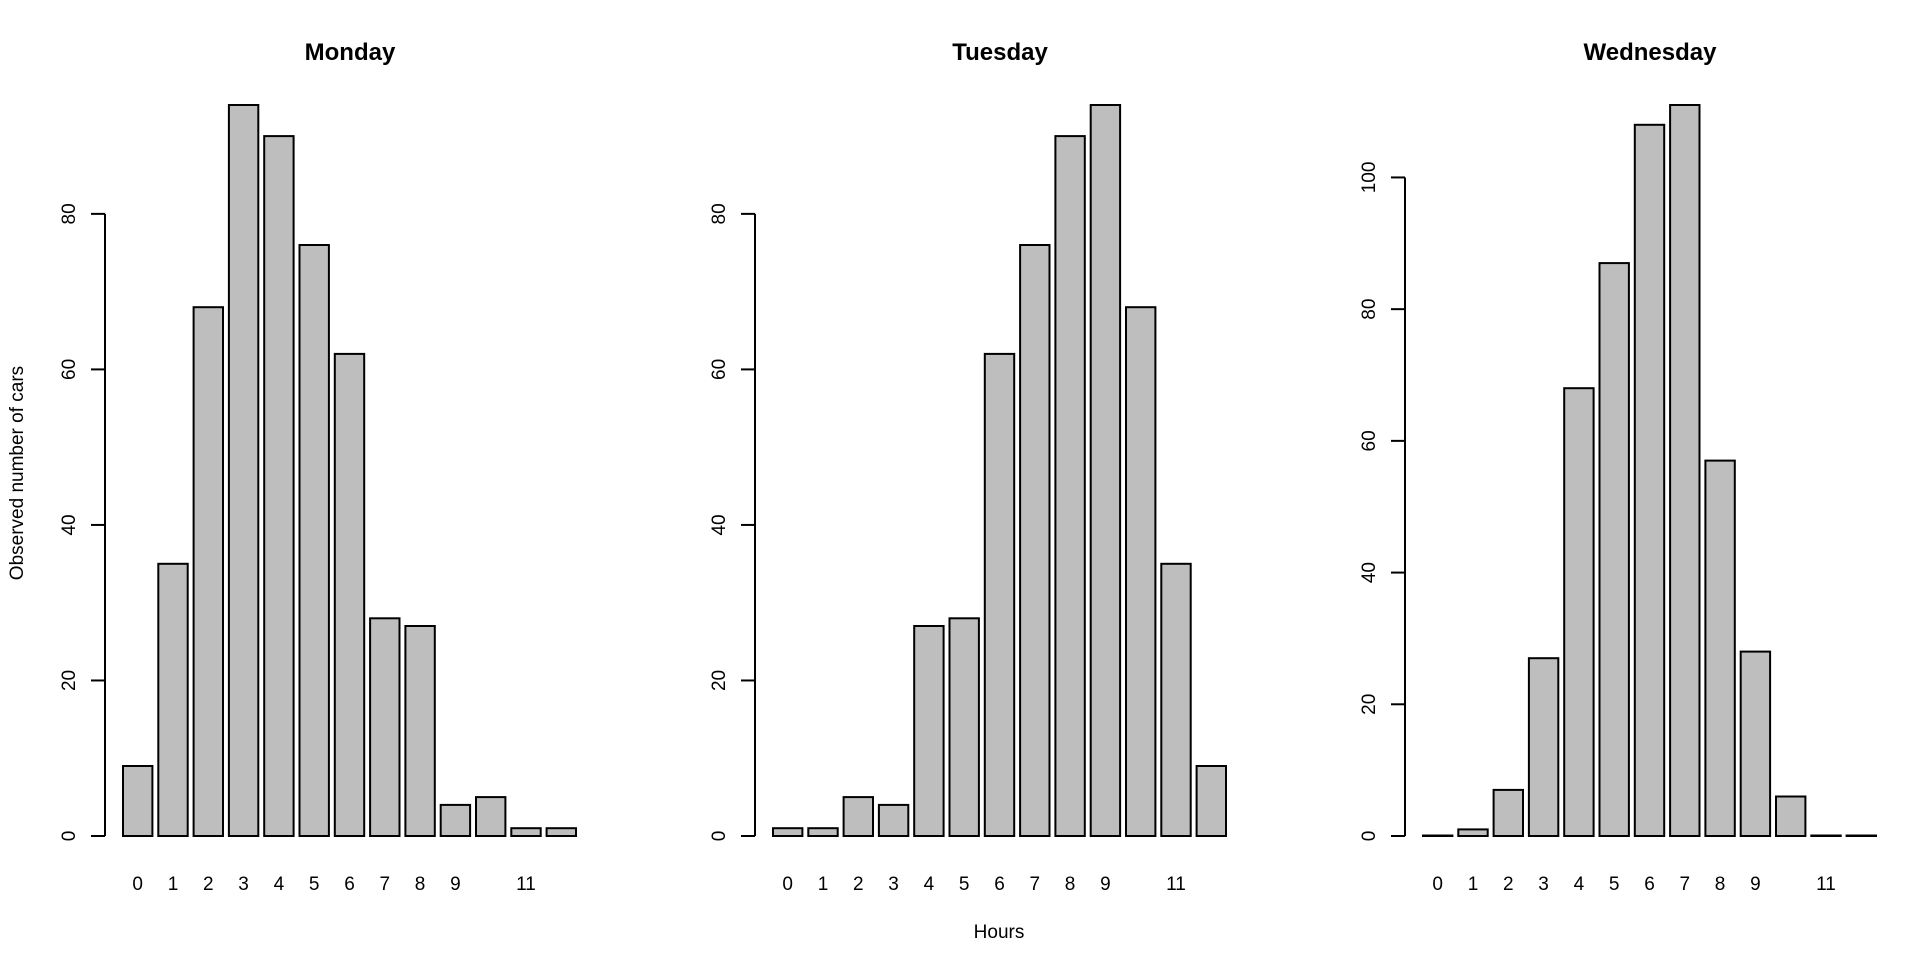 This screenshot has width=1920, height=960. I want to click on x-tick-label-tuesday-2: 2, so click(858, 884).